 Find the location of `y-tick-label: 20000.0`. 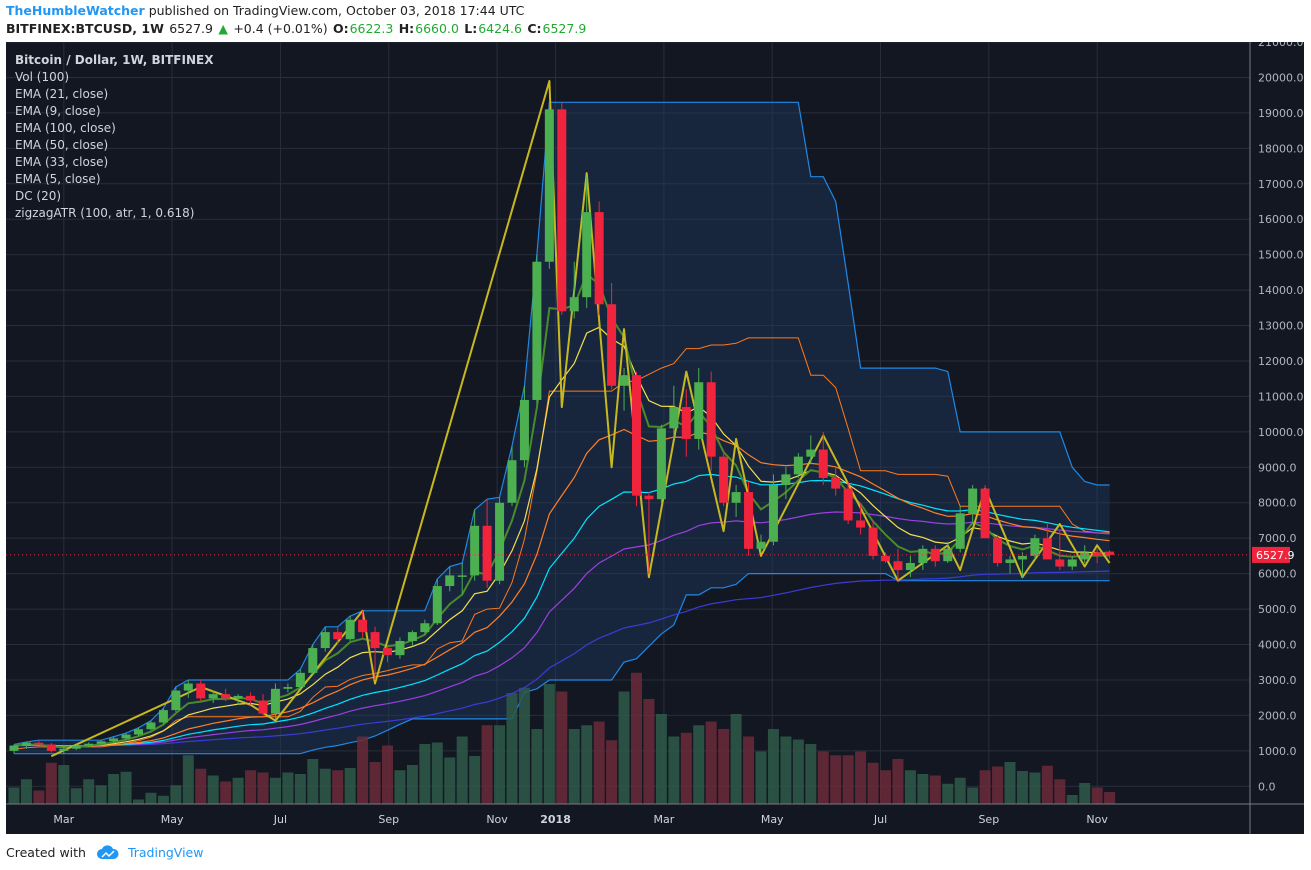

y-tick-label: 20000.0 is located at coordinates (1281, 77).